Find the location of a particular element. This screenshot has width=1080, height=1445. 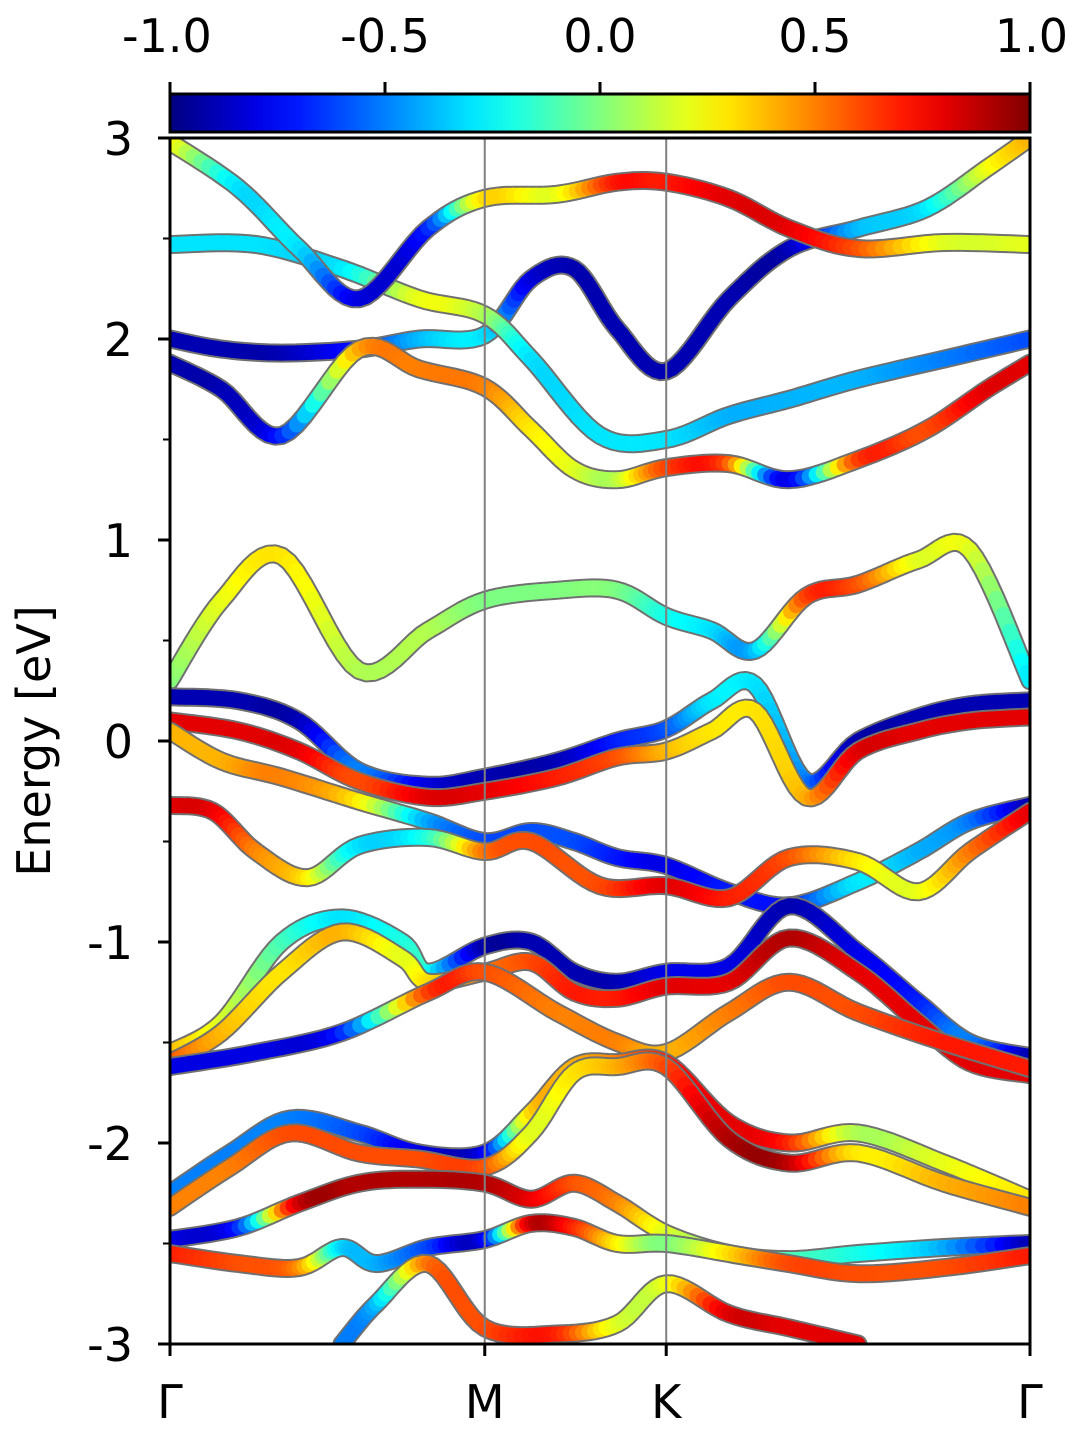

y-tick-label: -1 is located at coordinates (110, 943).